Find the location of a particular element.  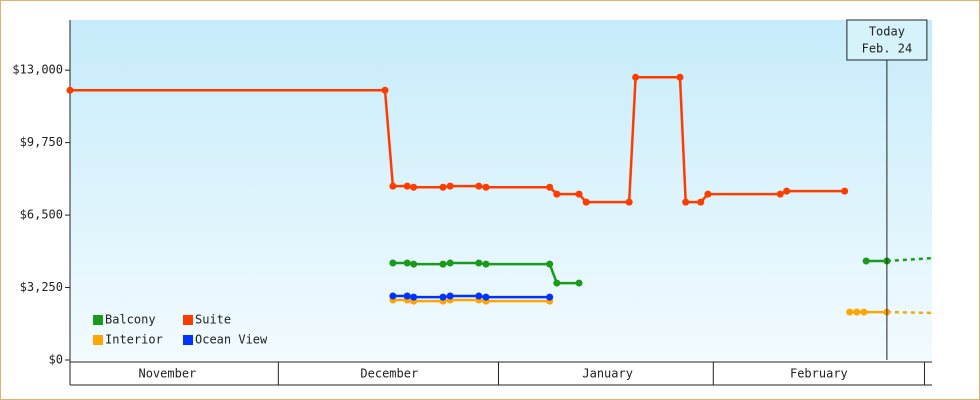

today-box is located at coordinates (887, 40).